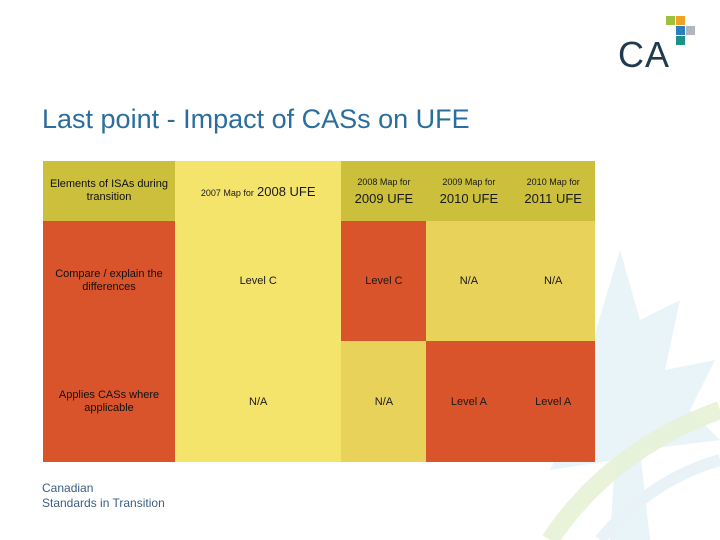 Image resolution: width=720 pixels, height=540 pixels. Describe the element at coordinates (384, 181) in the screenshot. I see `header-col-small: 2008 Map for` at that location.